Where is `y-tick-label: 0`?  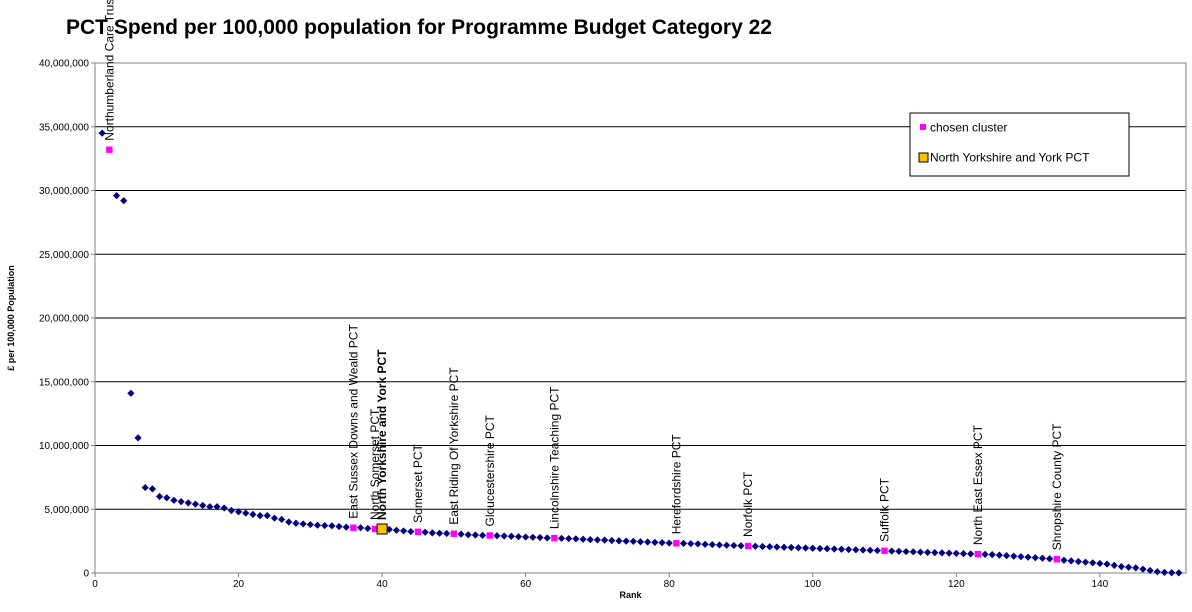
y-tick-label: 0 is located at coordinates (86, 574).